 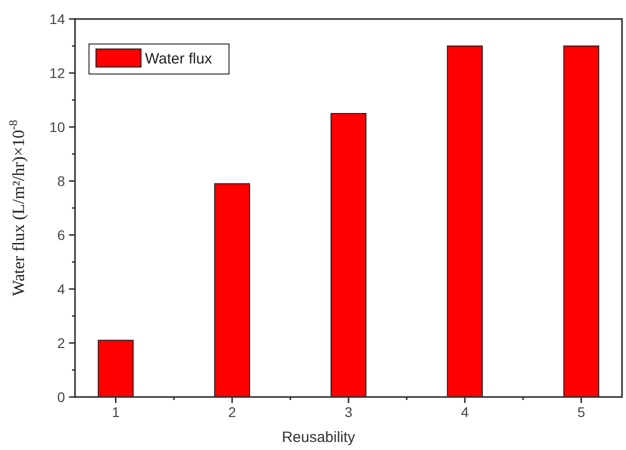 I want to click on y-tick-label: 0, so click(x=61, y=396).